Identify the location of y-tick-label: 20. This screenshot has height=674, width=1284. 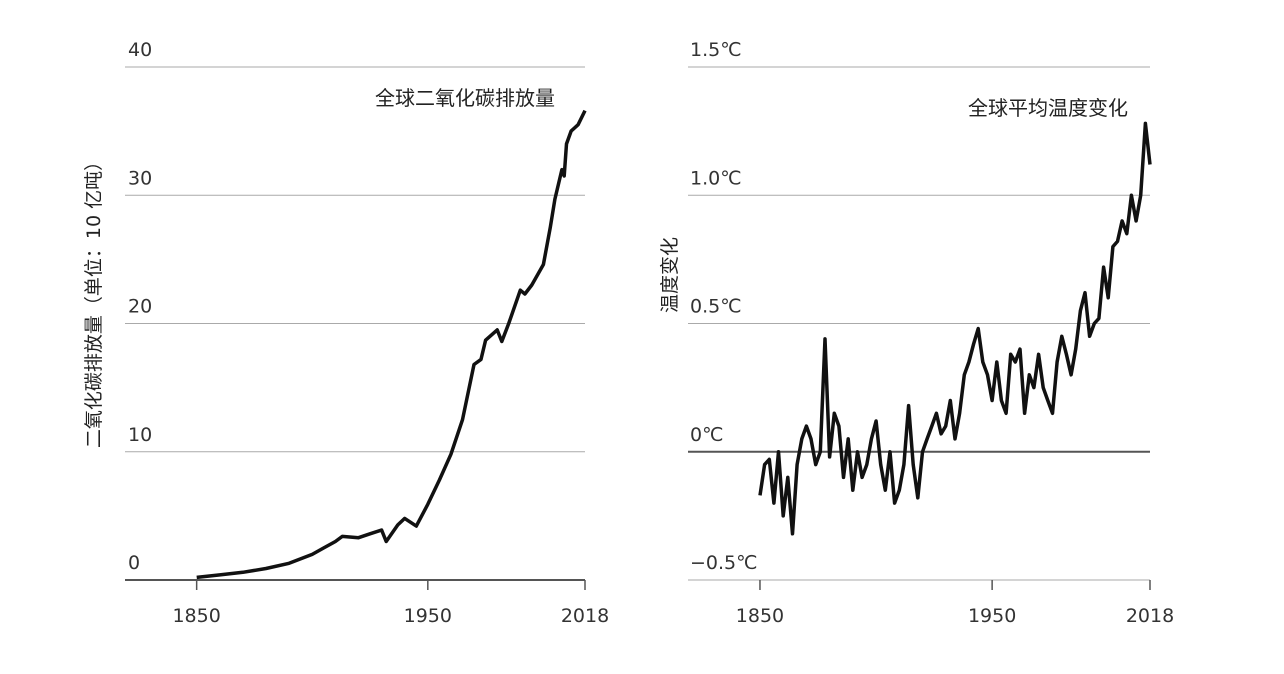
(140, 307).